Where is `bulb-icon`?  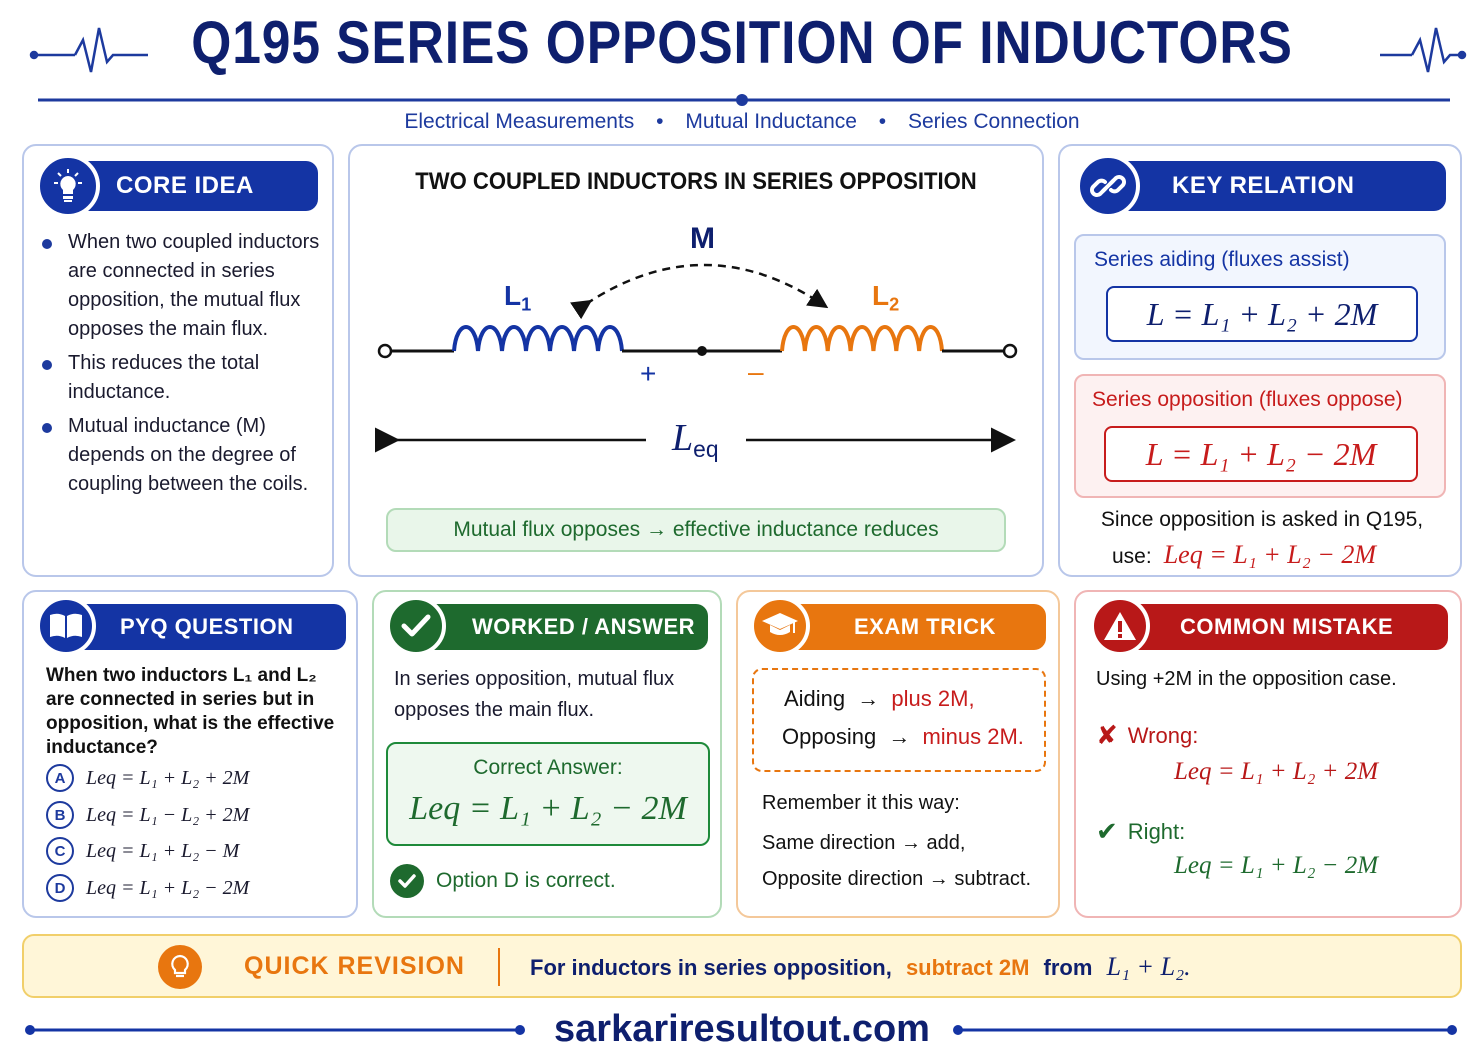
bulb-icon is located at coordinates (180, 967).